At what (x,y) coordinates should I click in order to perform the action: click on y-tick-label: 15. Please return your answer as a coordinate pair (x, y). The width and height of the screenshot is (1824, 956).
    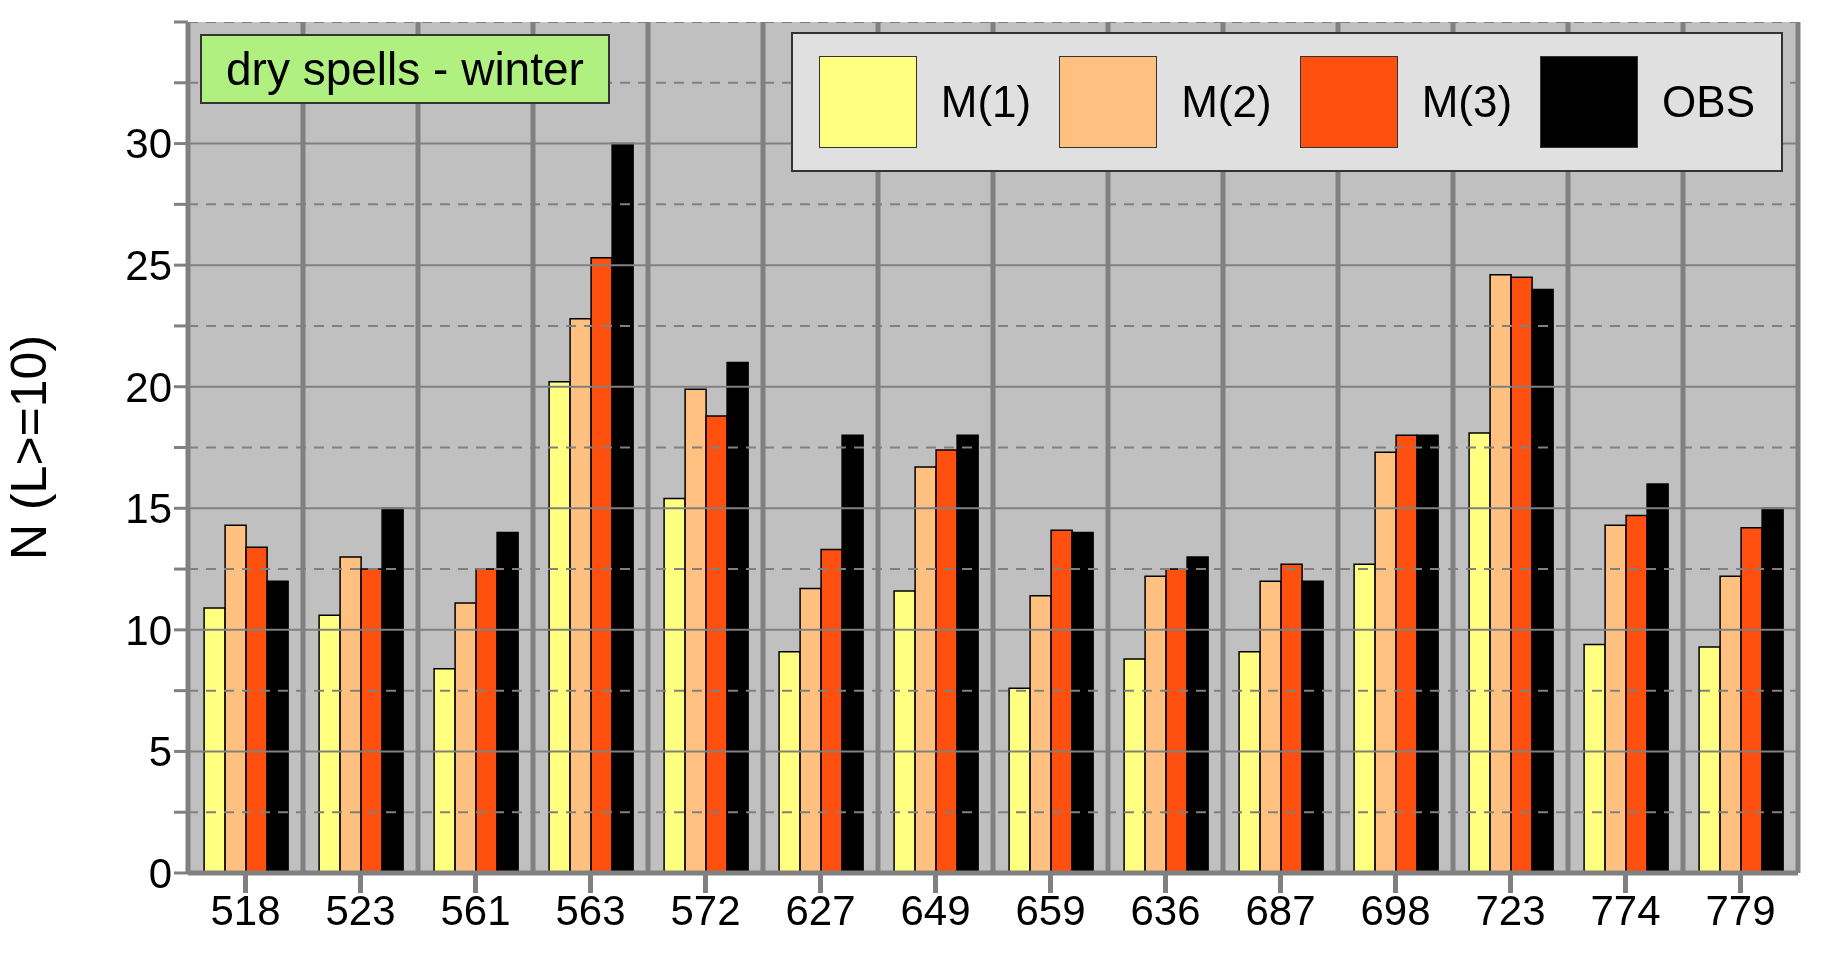
    Looking at the image, I should click on (148, 509).